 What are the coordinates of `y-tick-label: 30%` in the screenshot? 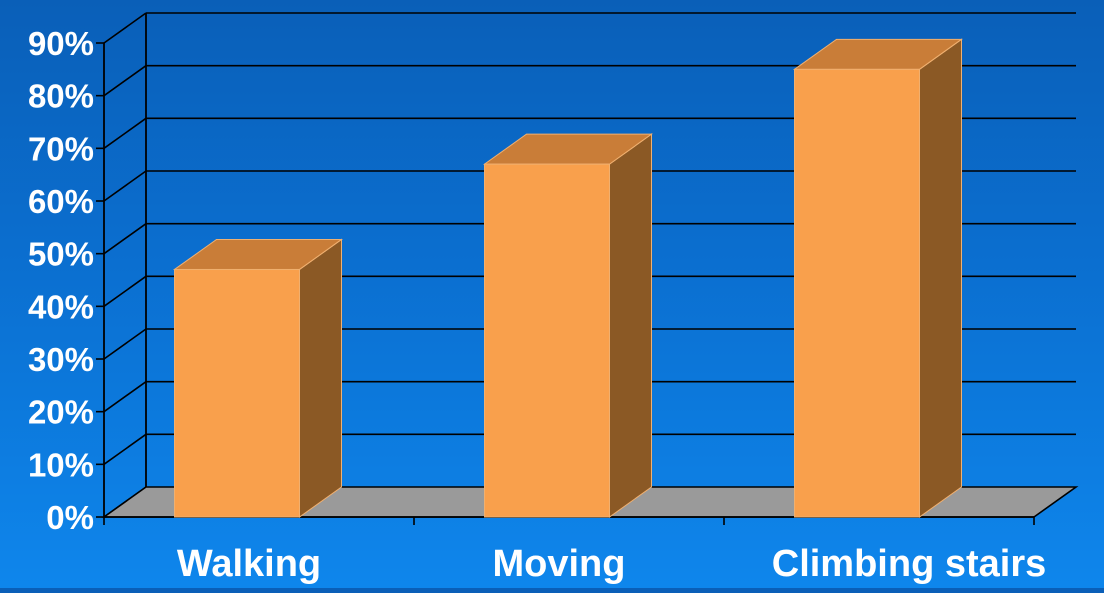 It's located at (61, 359).